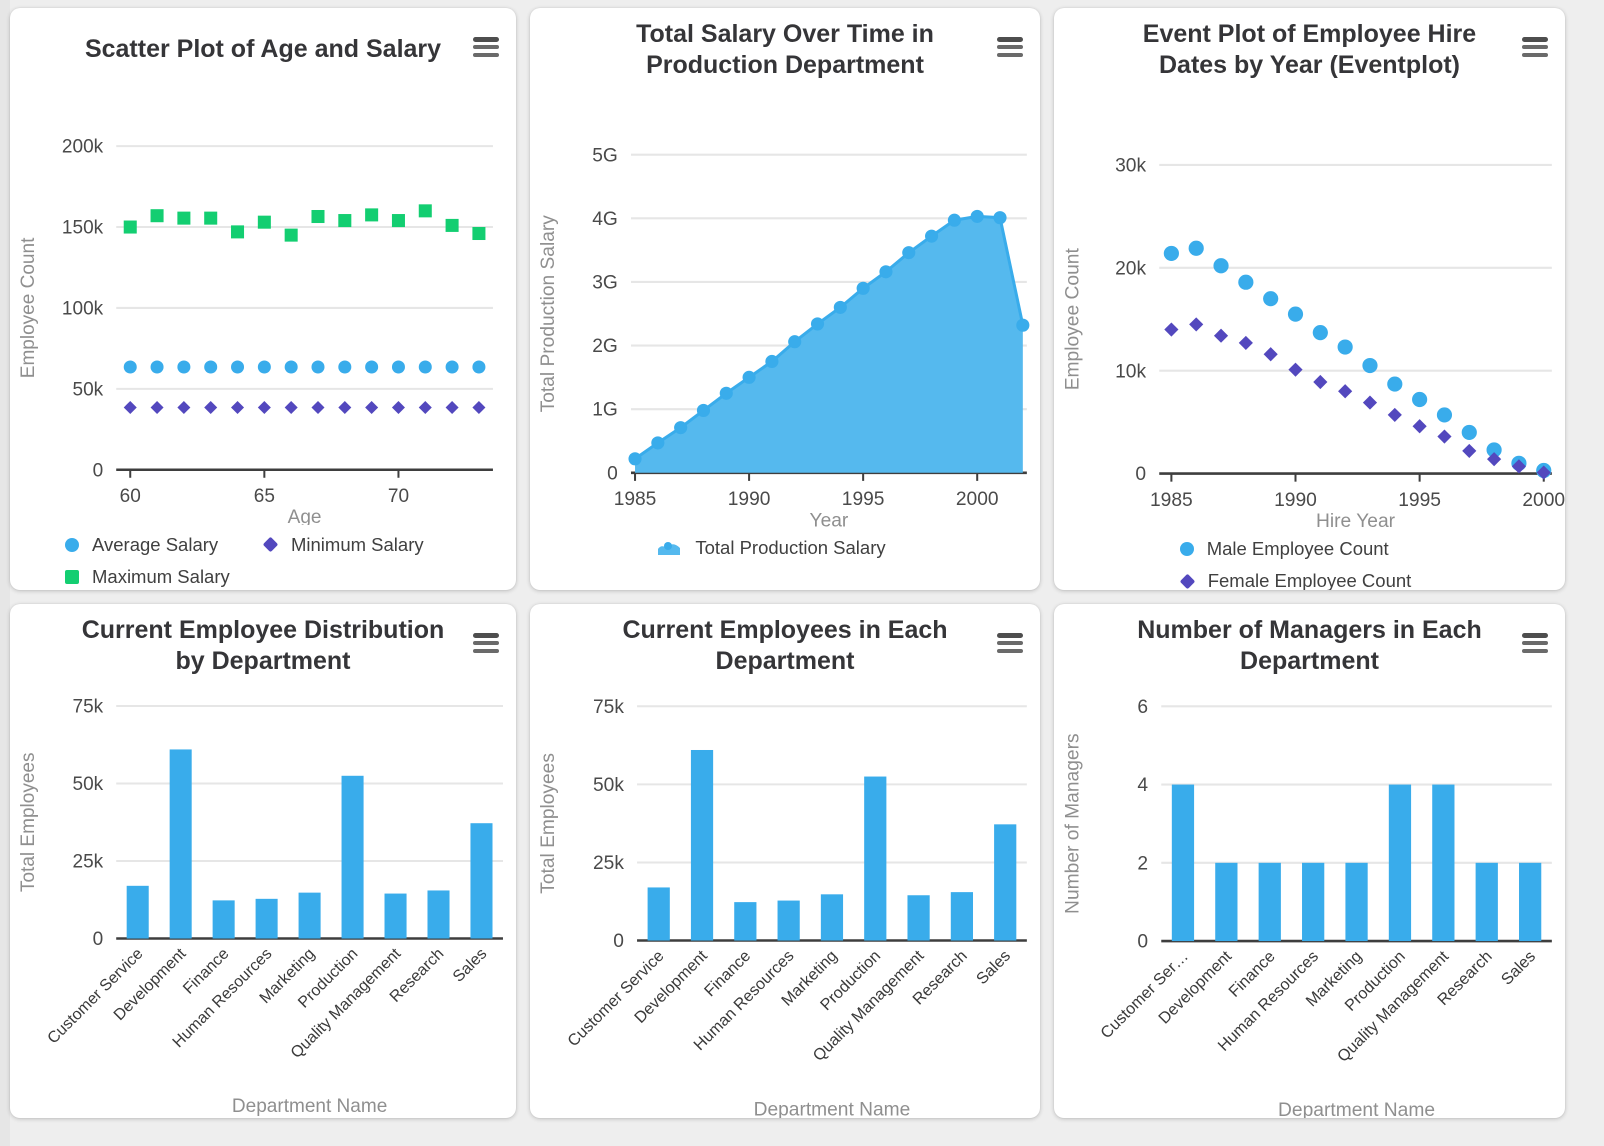 The image size is (1604, 1146). I want to click on legend-item-total-production-salary: Total Production Salary, so click(771, 548).